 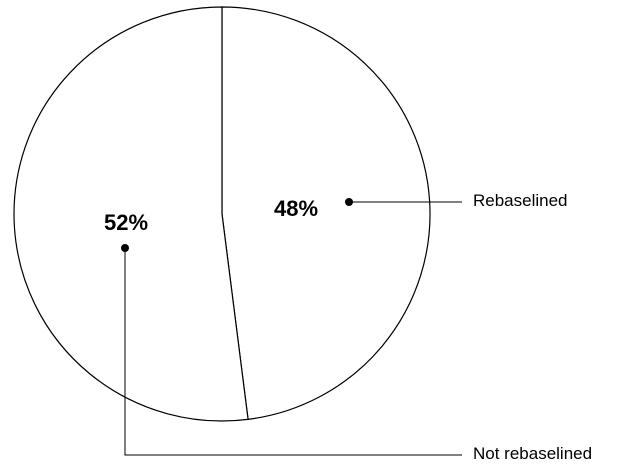 I want to click on callout-label-rebaselined: Rebaselined, so click(x=520, y=200).